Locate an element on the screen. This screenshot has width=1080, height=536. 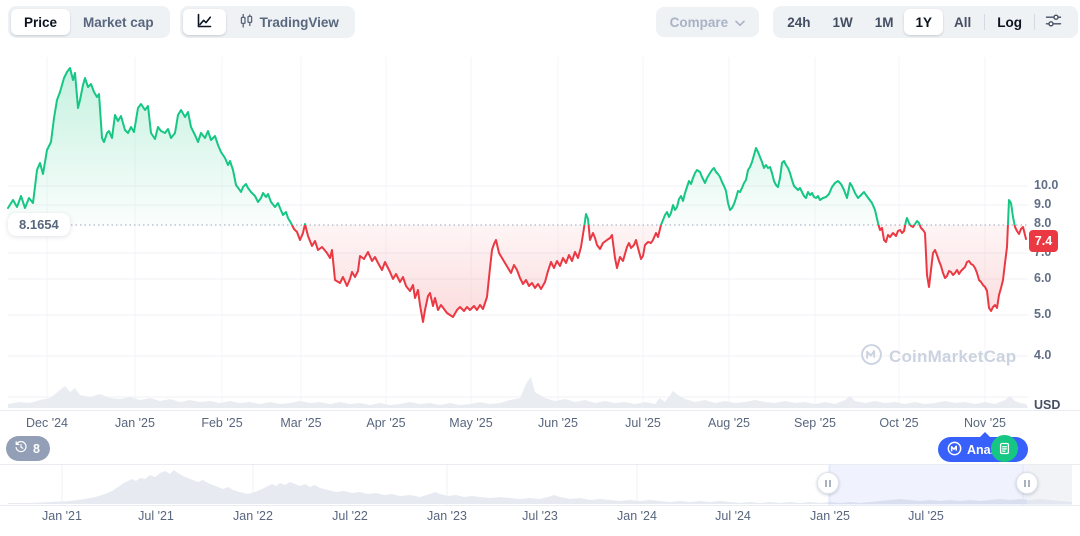
price-tab: Price is located at coordinates (41, 22).